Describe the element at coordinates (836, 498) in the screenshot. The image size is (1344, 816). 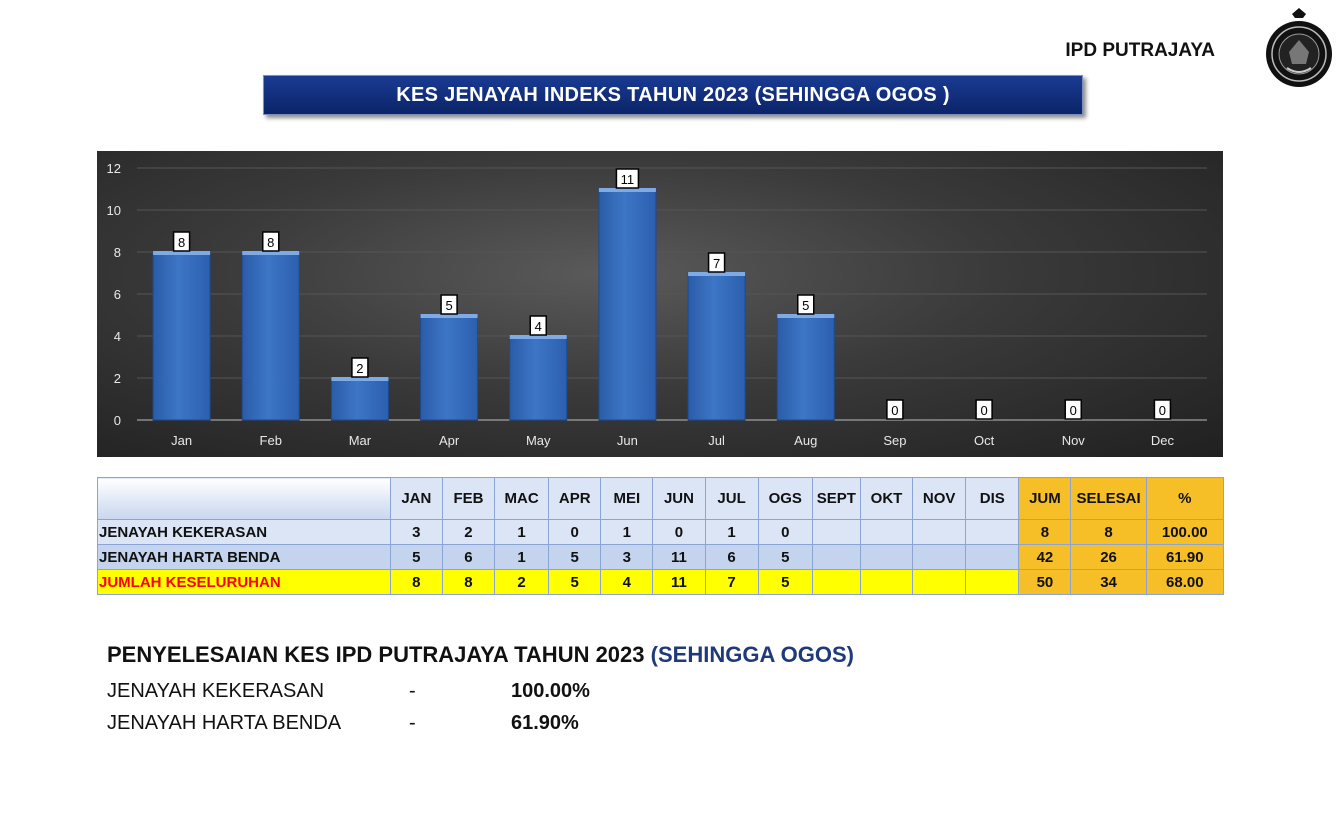
I see `column-header: SEPT` at that location.